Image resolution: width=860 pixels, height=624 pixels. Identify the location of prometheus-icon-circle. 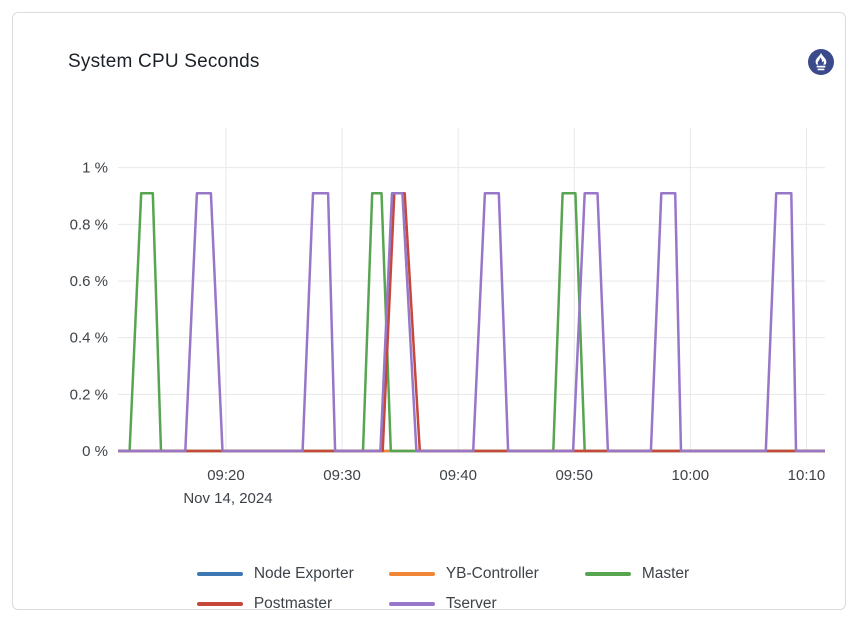
(821, 62).